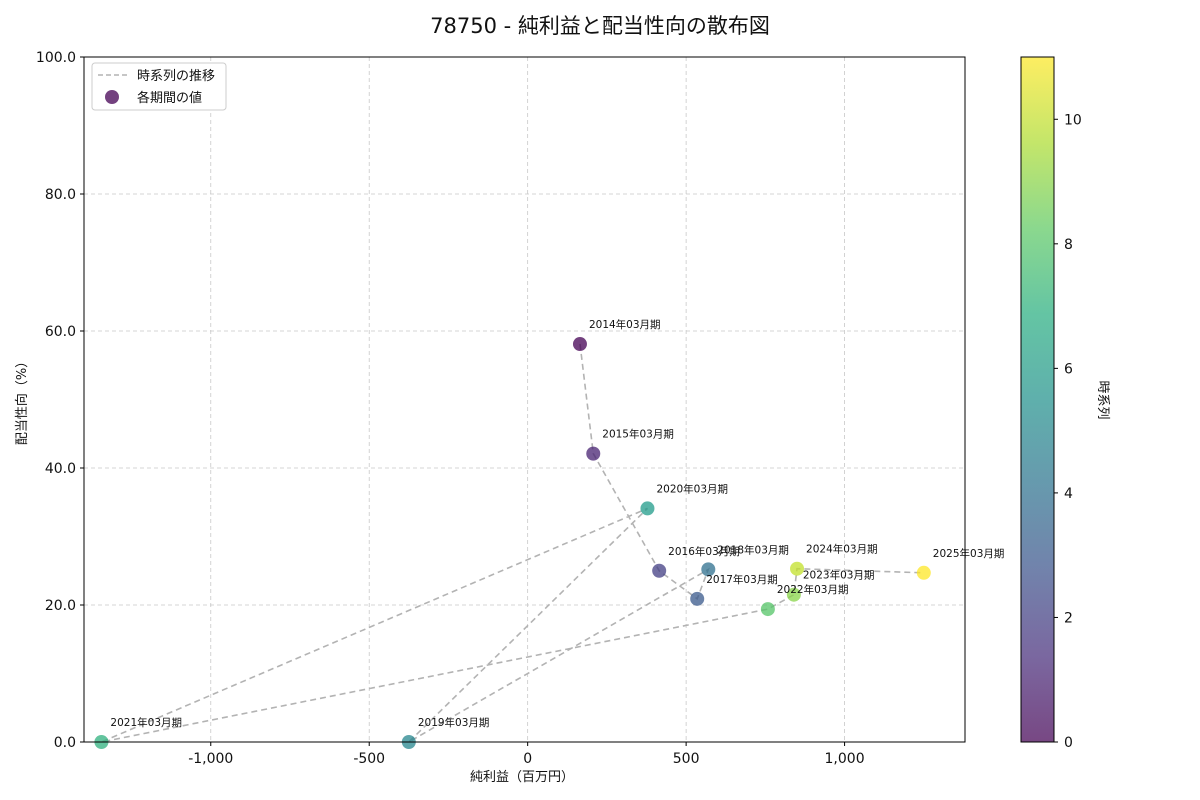 This screenshot has height=800, width=1200. What do you see at coordinates (65, 743) in the screenshot?
I see `y-tick-label: 0.0` at bounding box center [65, 743].